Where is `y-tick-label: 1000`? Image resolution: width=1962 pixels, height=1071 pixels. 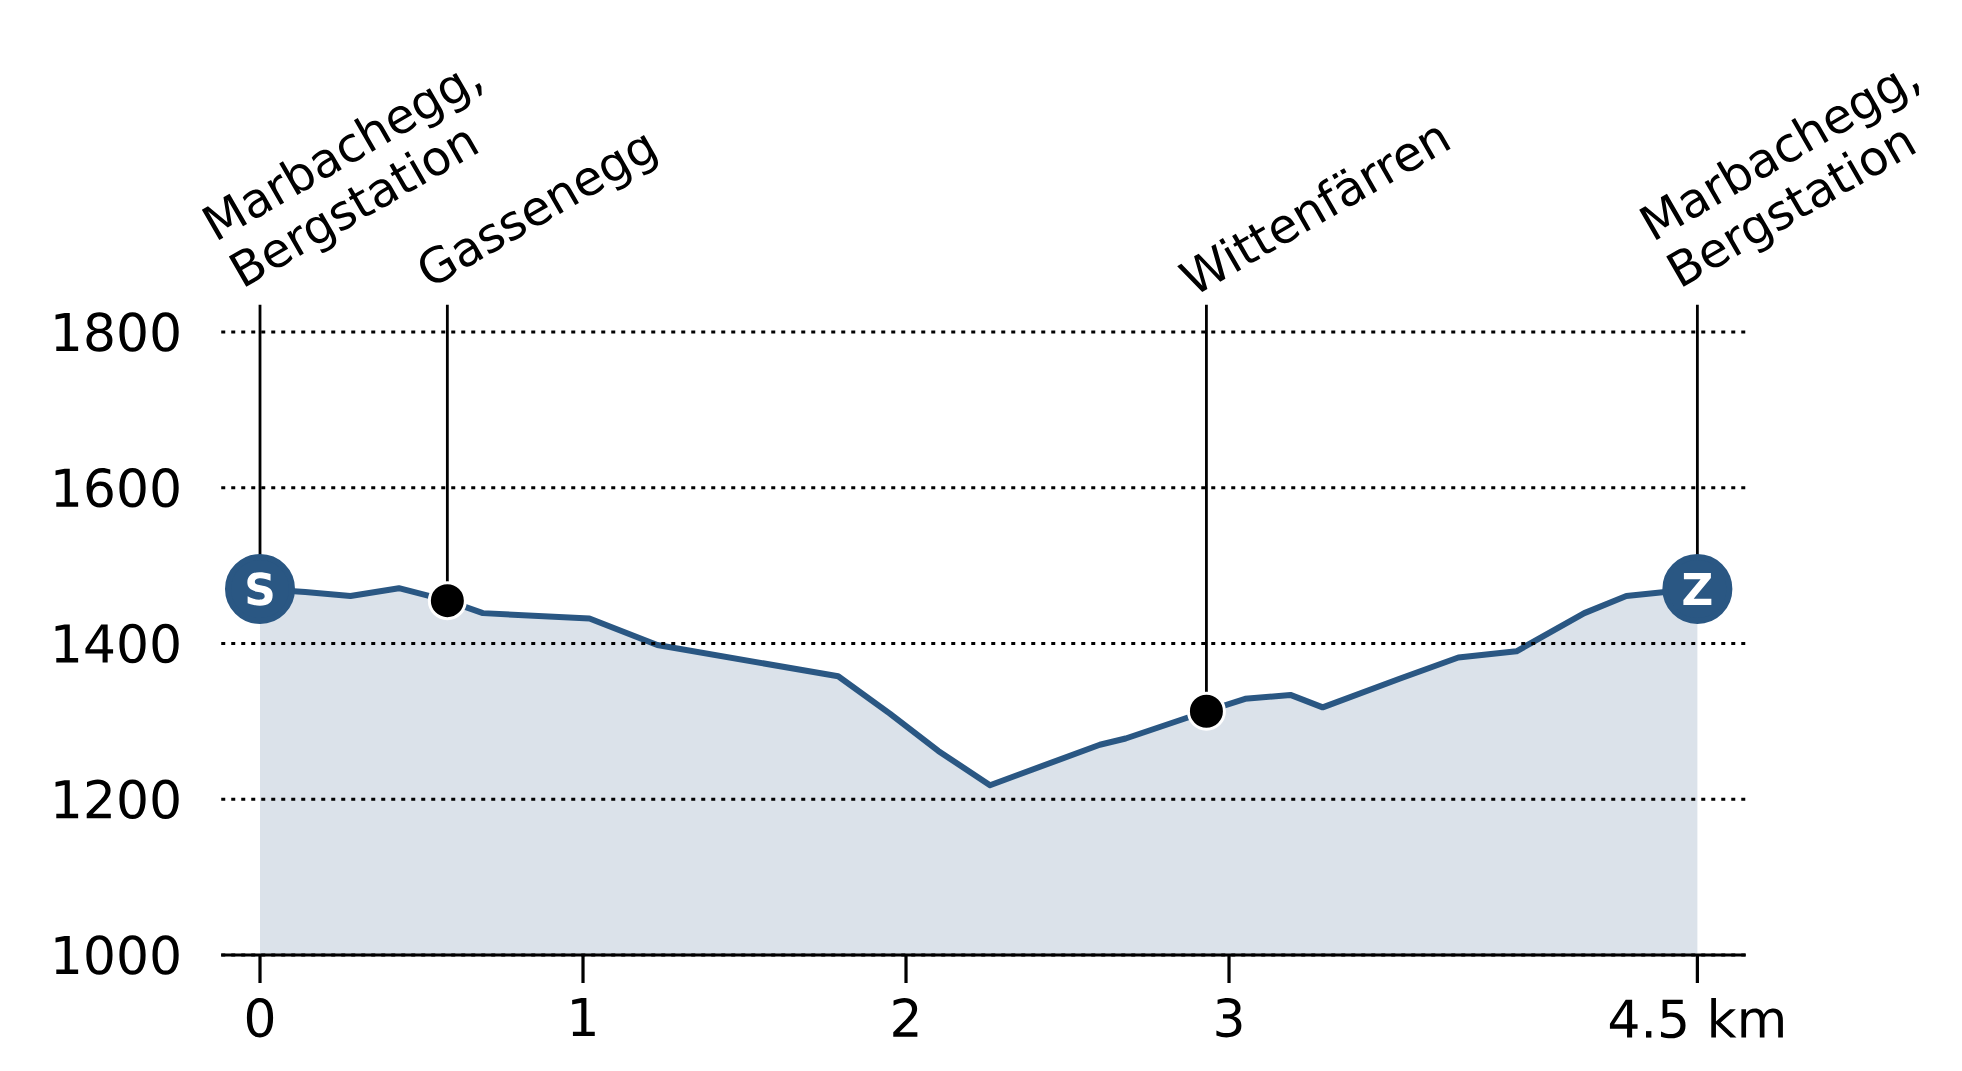 y-tick-label: 1000 is located at coordinates (117, 955).